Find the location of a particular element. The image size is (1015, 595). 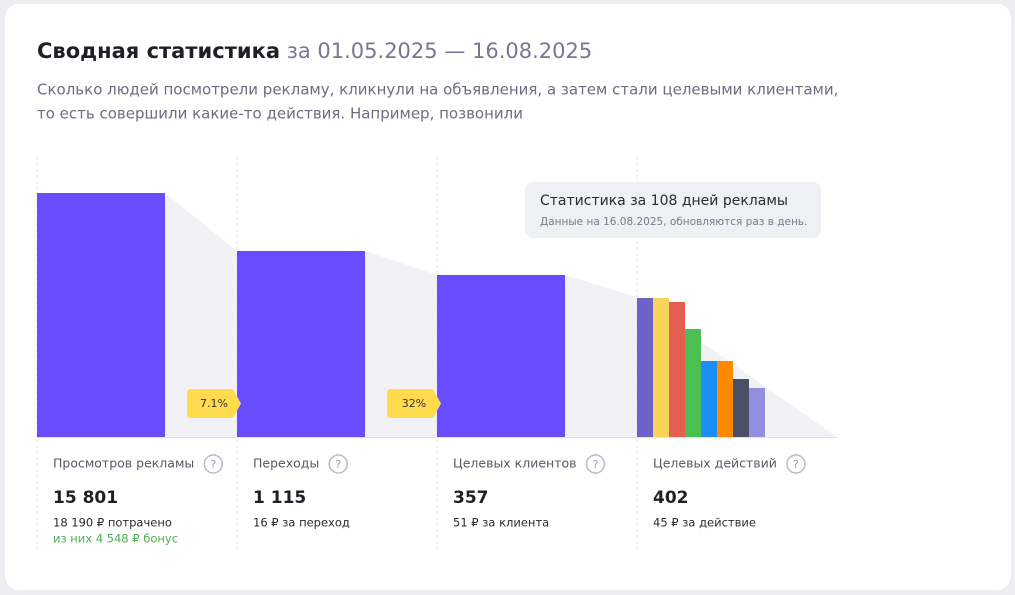

action-bars is located at coordinates (701, 367).